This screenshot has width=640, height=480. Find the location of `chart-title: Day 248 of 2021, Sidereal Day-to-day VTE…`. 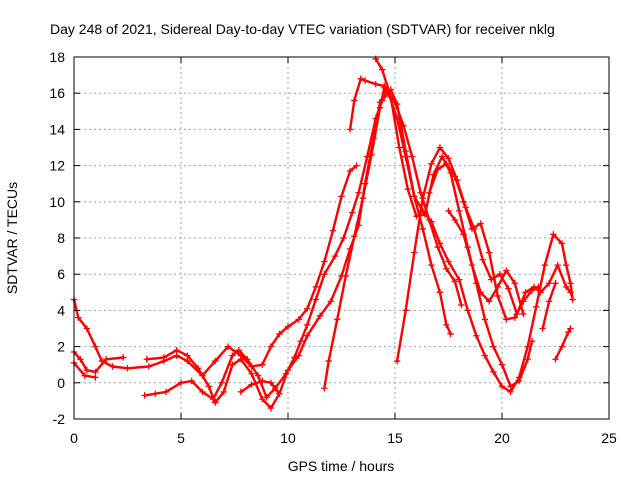

chart-title: Day 248 of 2021, Sidereal Day-to-day VTE… is located at coordinates (302, 29).